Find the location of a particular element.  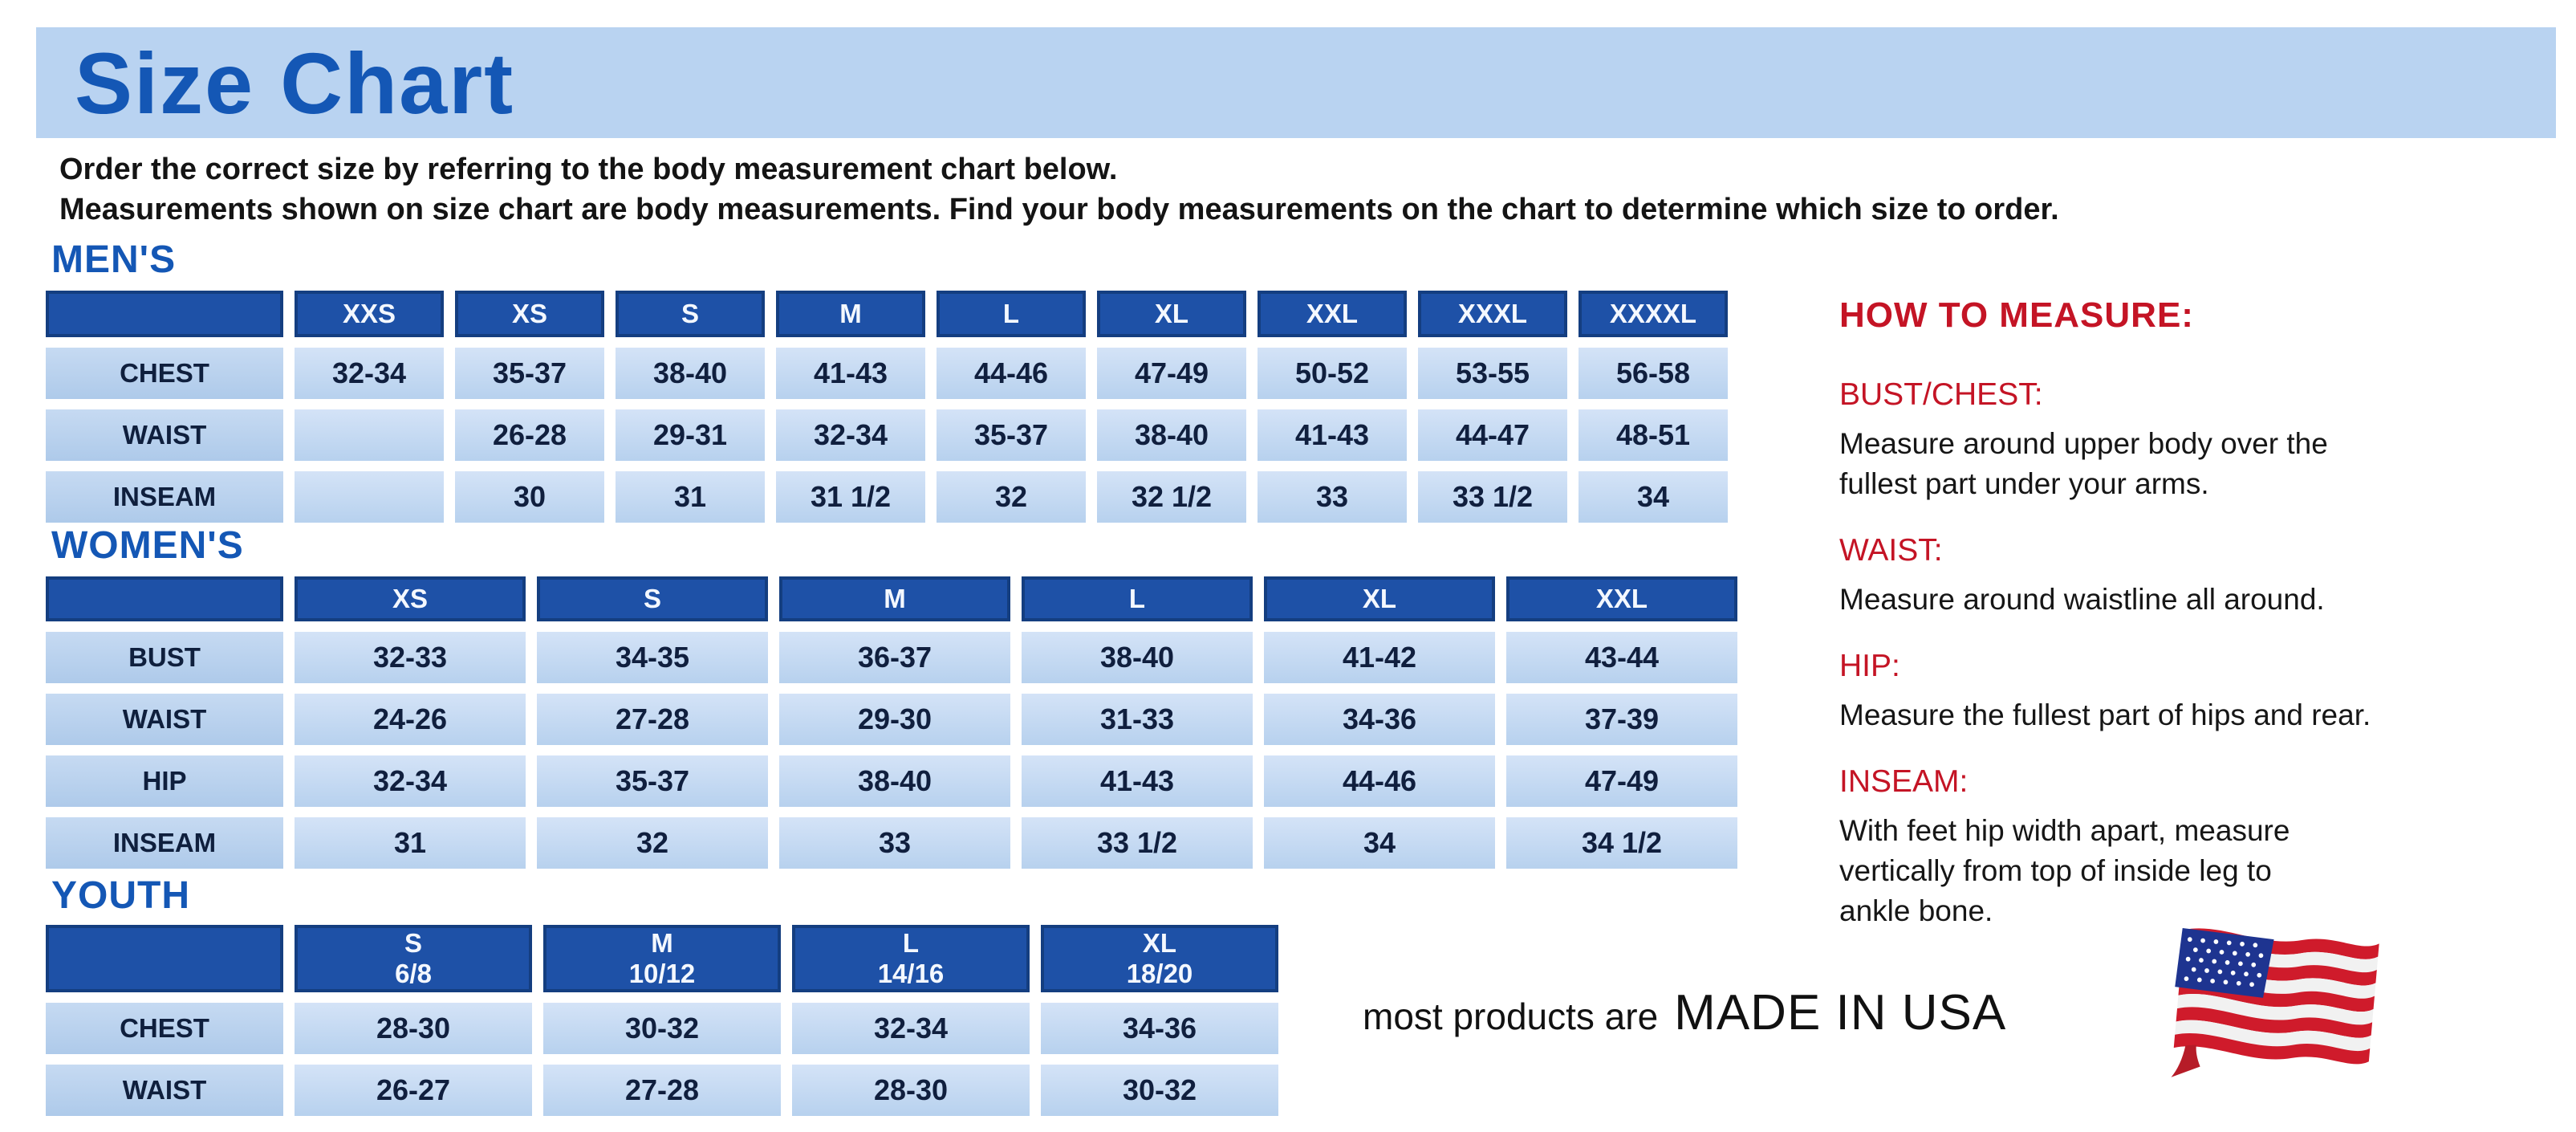

column-header-cell: XXS is located at coordinates (370, 314).